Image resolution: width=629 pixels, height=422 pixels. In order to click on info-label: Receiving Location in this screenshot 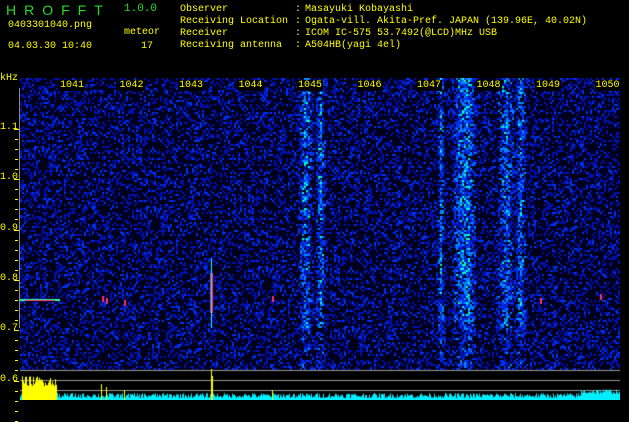, I will do `click(234, 21)`.